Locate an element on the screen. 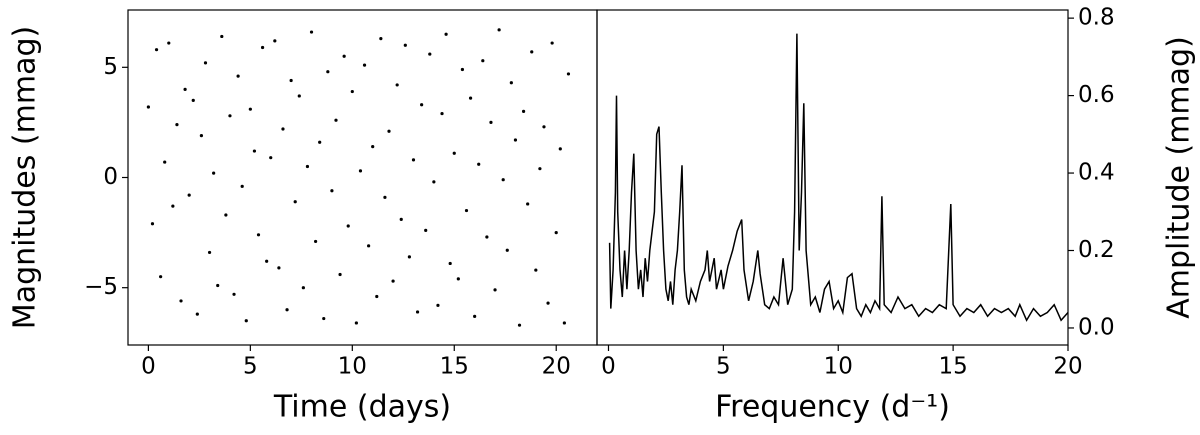 This screenshot has width=1200, height=435. y-tick-label: 0.6 is located at coordinates (1096, 95).